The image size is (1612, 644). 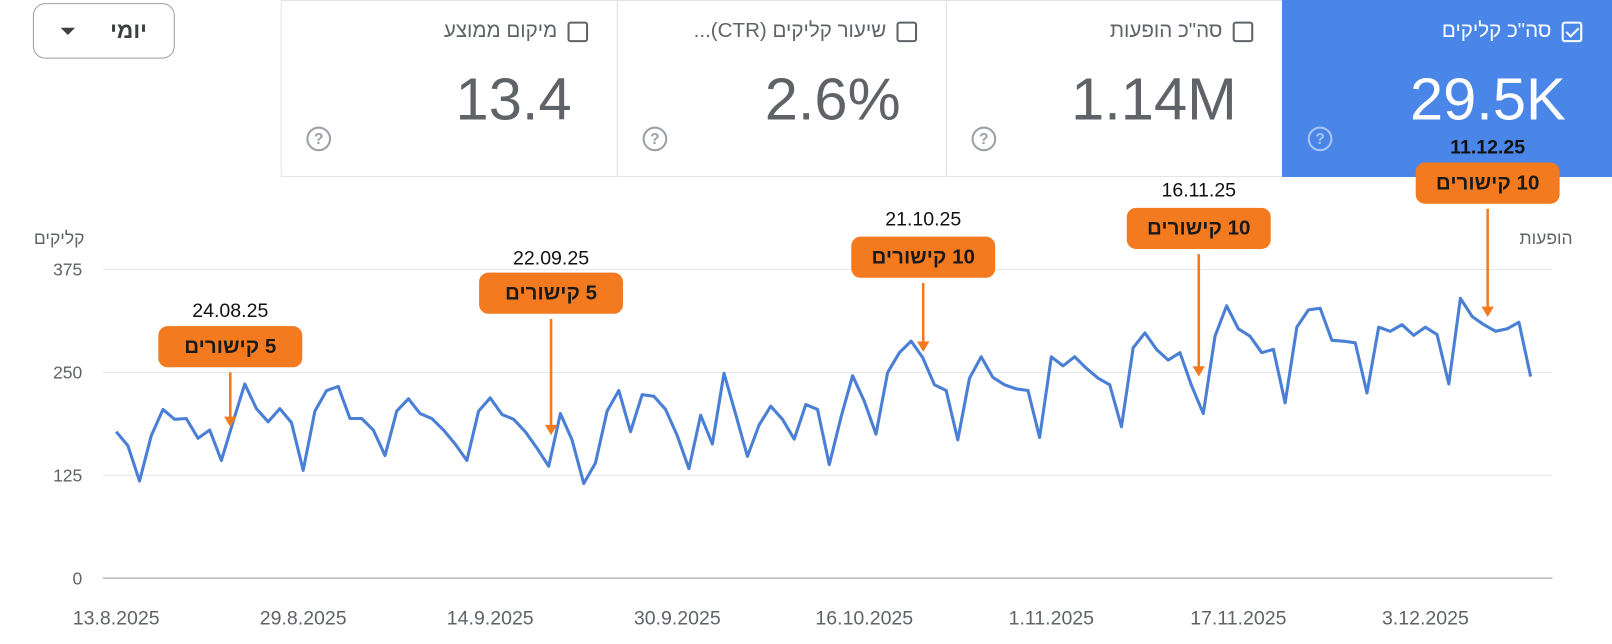 What do you see at coordinates (500, 31) in the screenshot?
I see `metric-title: מיקום ממוצע` at bounding box center [500, 31].